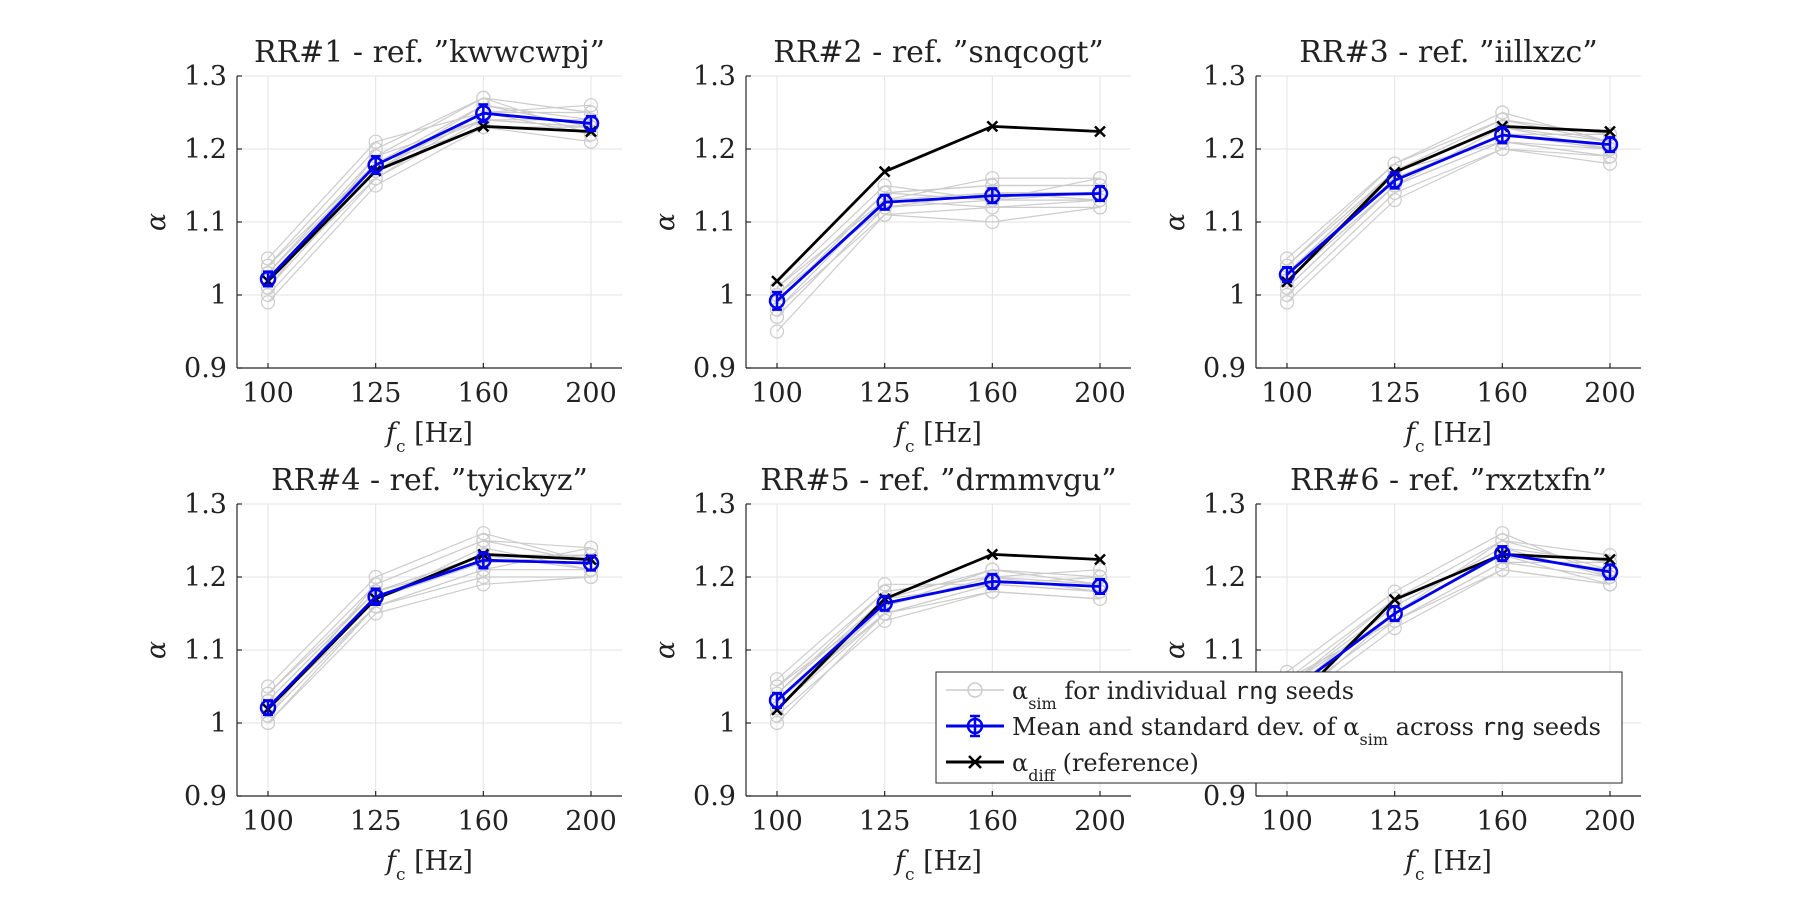 This screenshot has width=1800, height=900. What do you see at coordinates (1411, 433) in the screenshot?
I see `panel-3-xlabel-var: f` at bounding box center [1411, 433].